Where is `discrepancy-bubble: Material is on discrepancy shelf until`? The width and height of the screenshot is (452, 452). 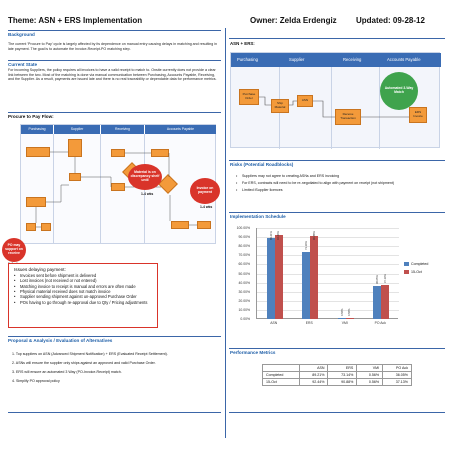 discrepancy-bubble: Material is on discrepancy shelf until is located at coordinates (145, 177).